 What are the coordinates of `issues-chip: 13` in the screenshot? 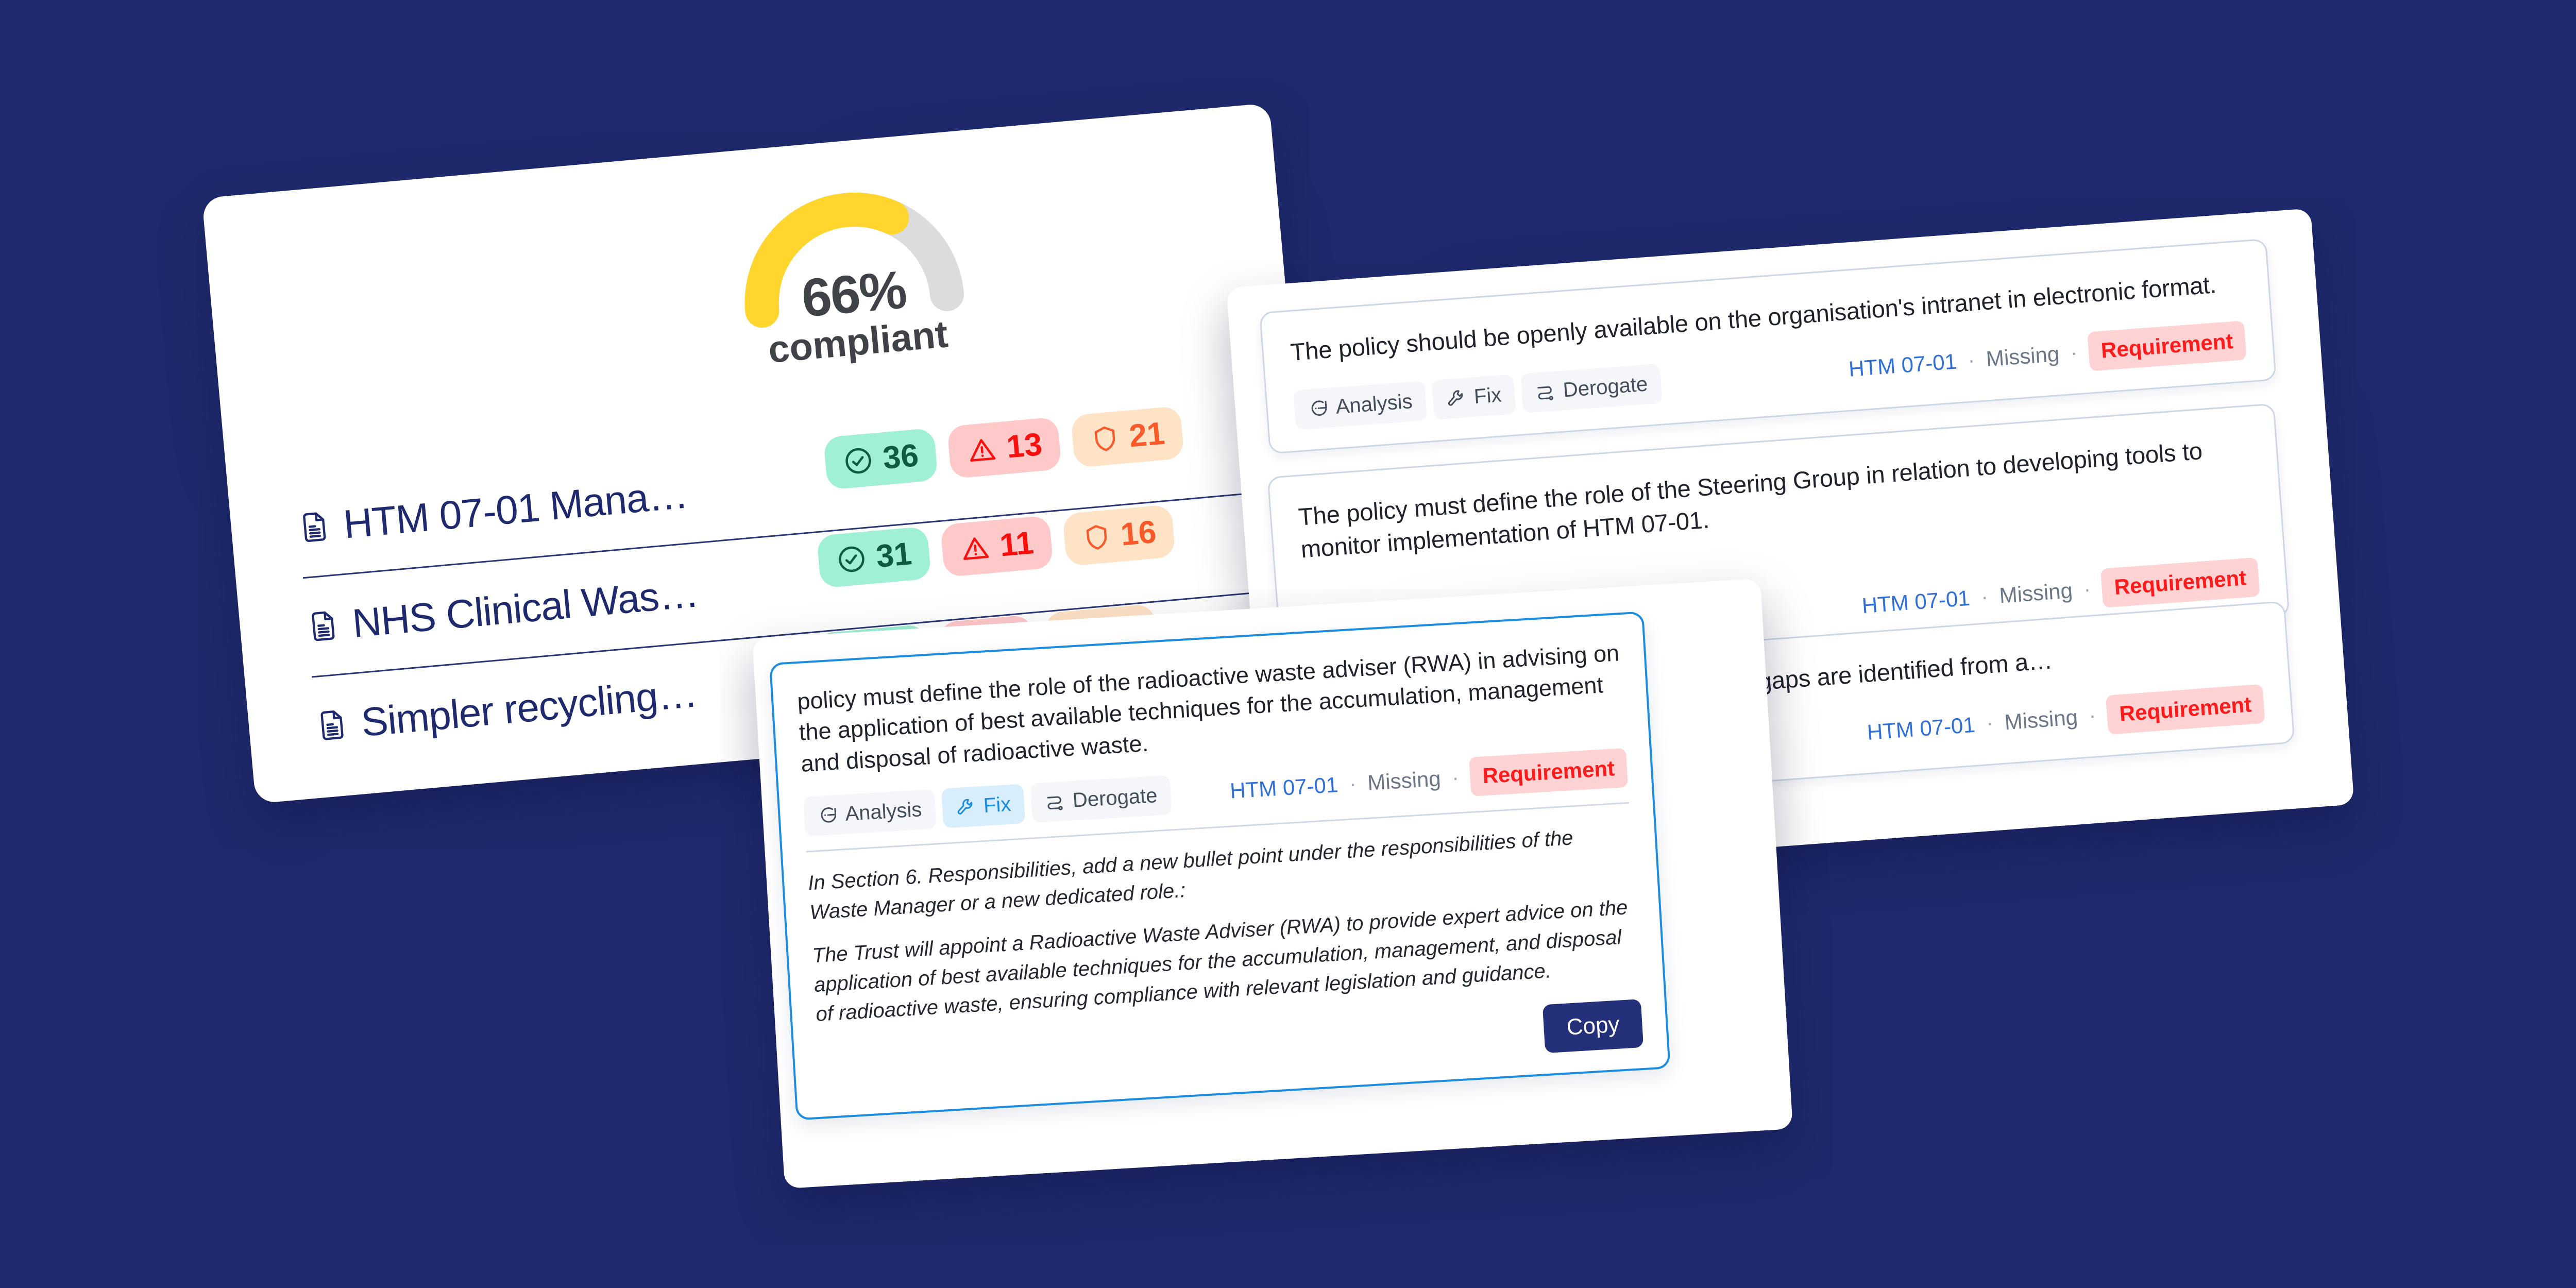 It's located at (1004, 447).